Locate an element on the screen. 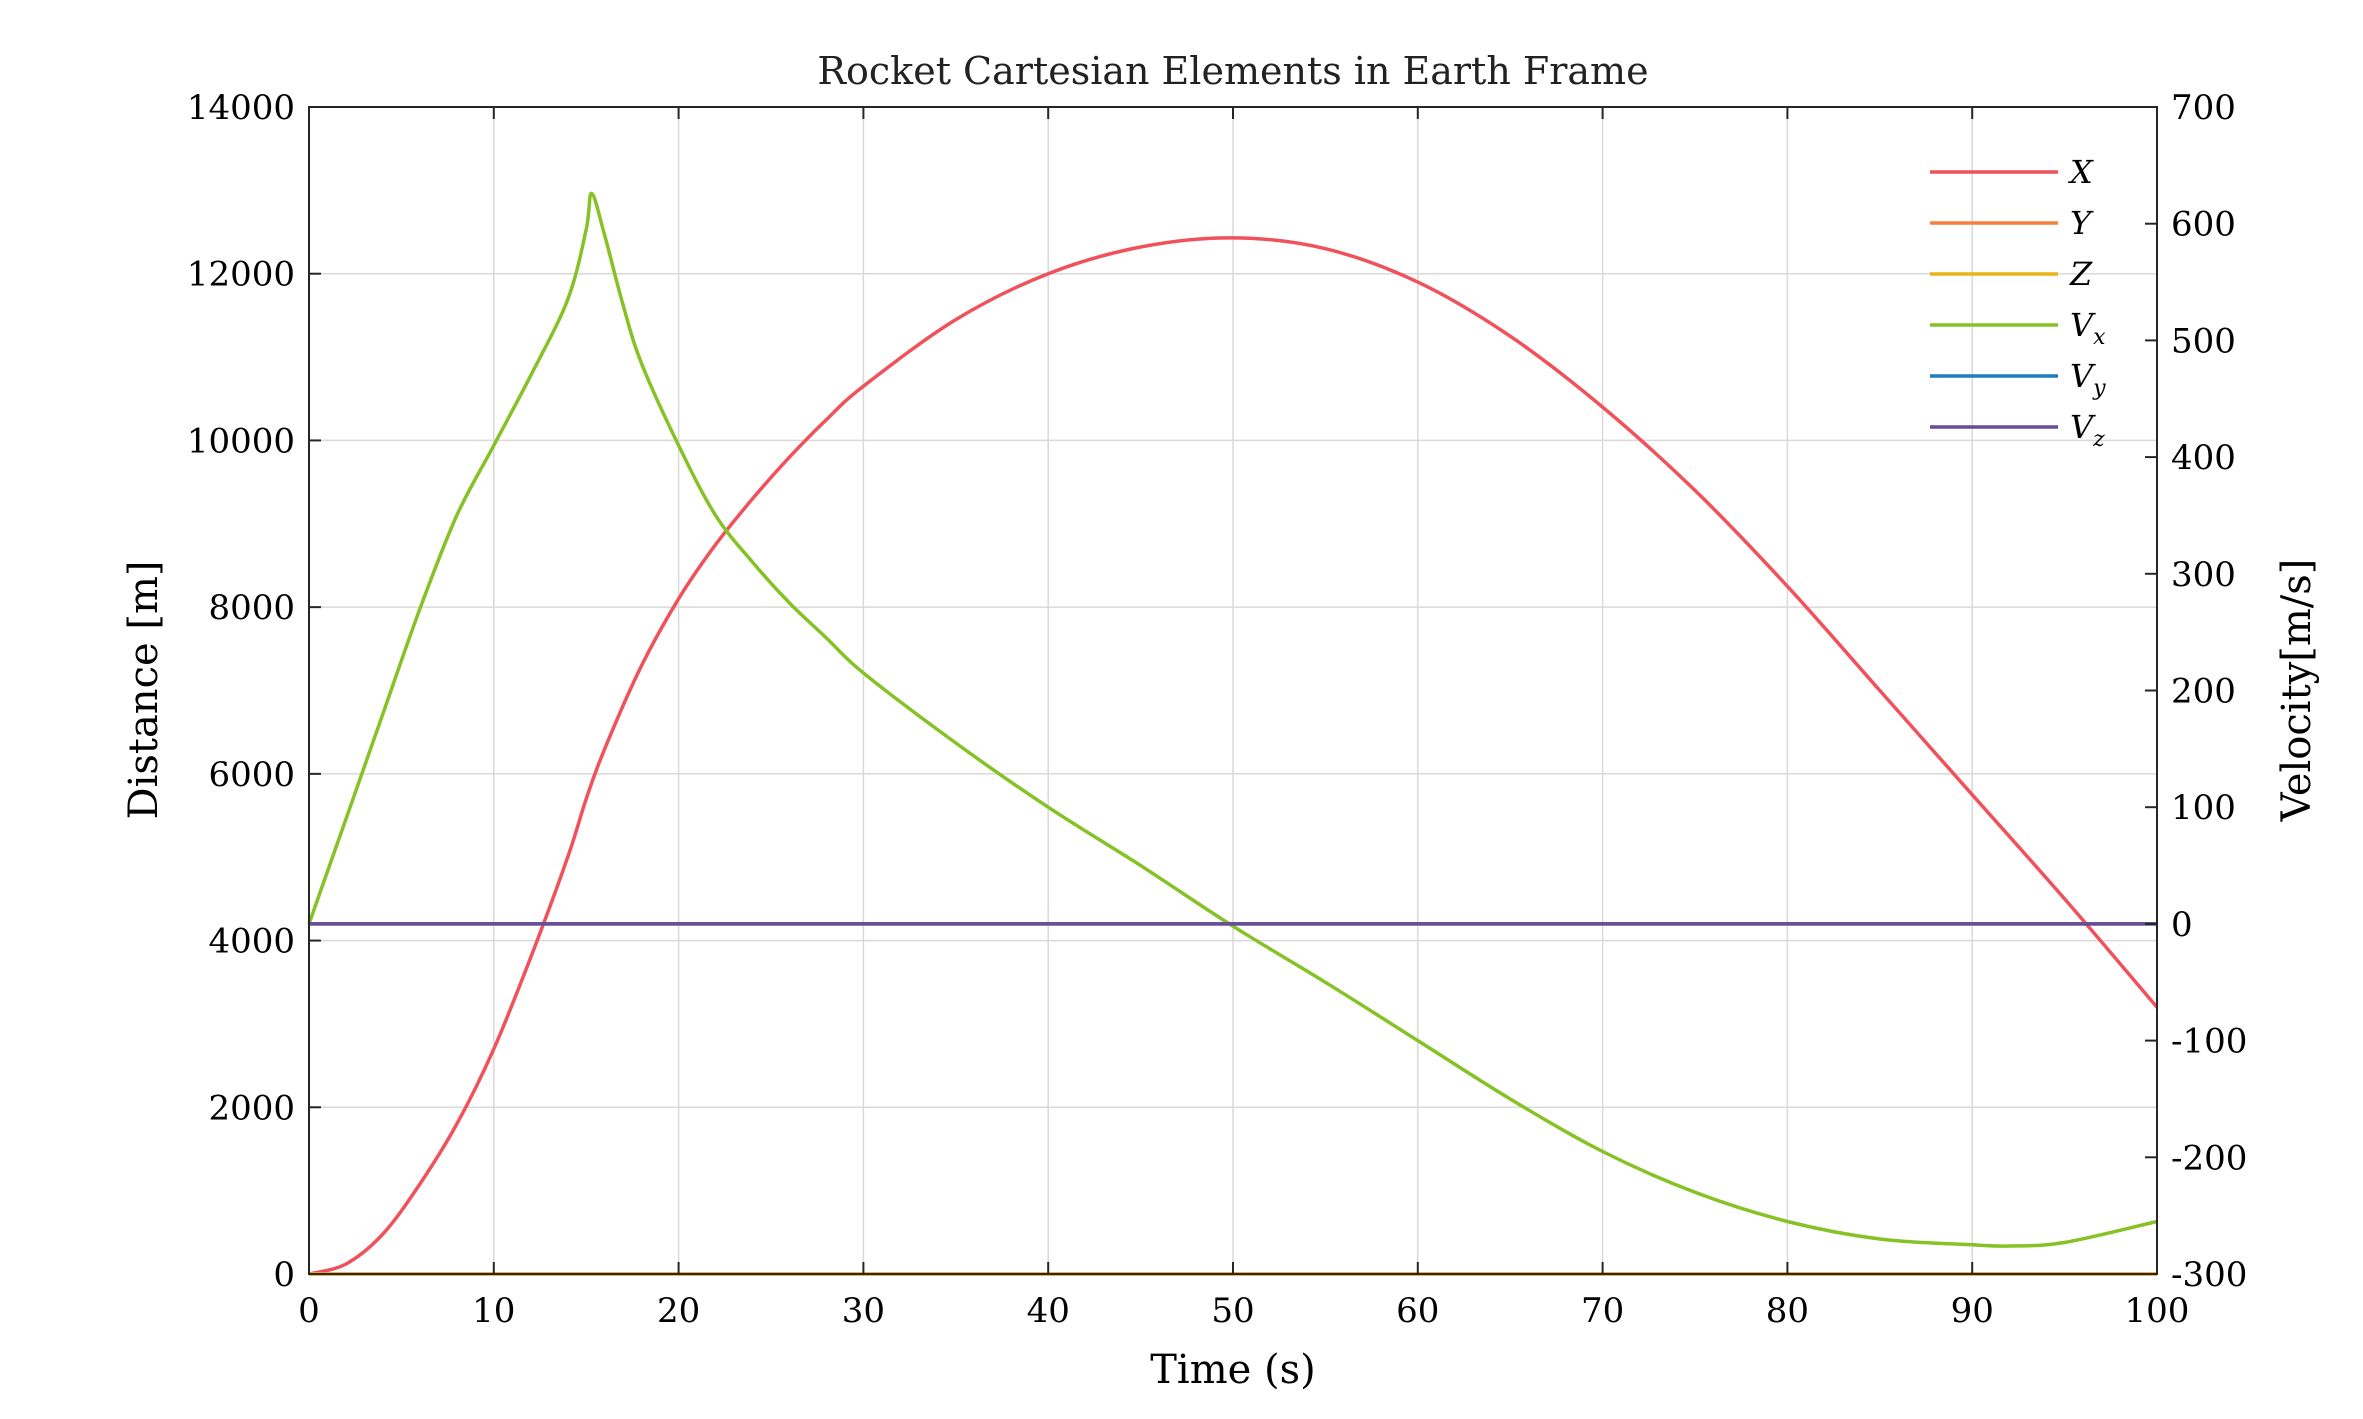 The image size is (2363, 1419). x-tick-label: 60 is located at coordinates (1417, 1311).